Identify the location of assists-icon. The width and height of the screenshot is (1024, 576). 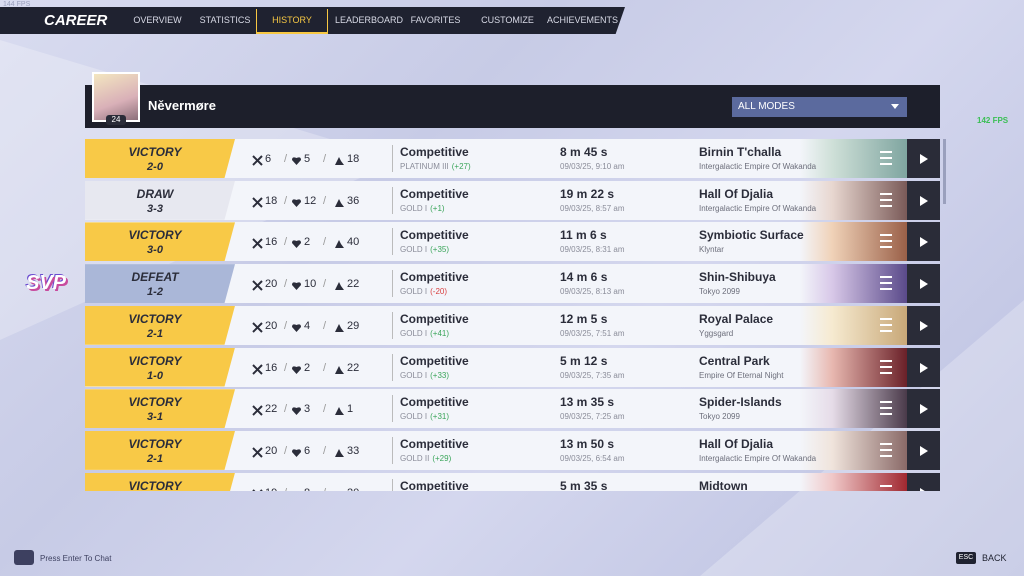
(339, 159).